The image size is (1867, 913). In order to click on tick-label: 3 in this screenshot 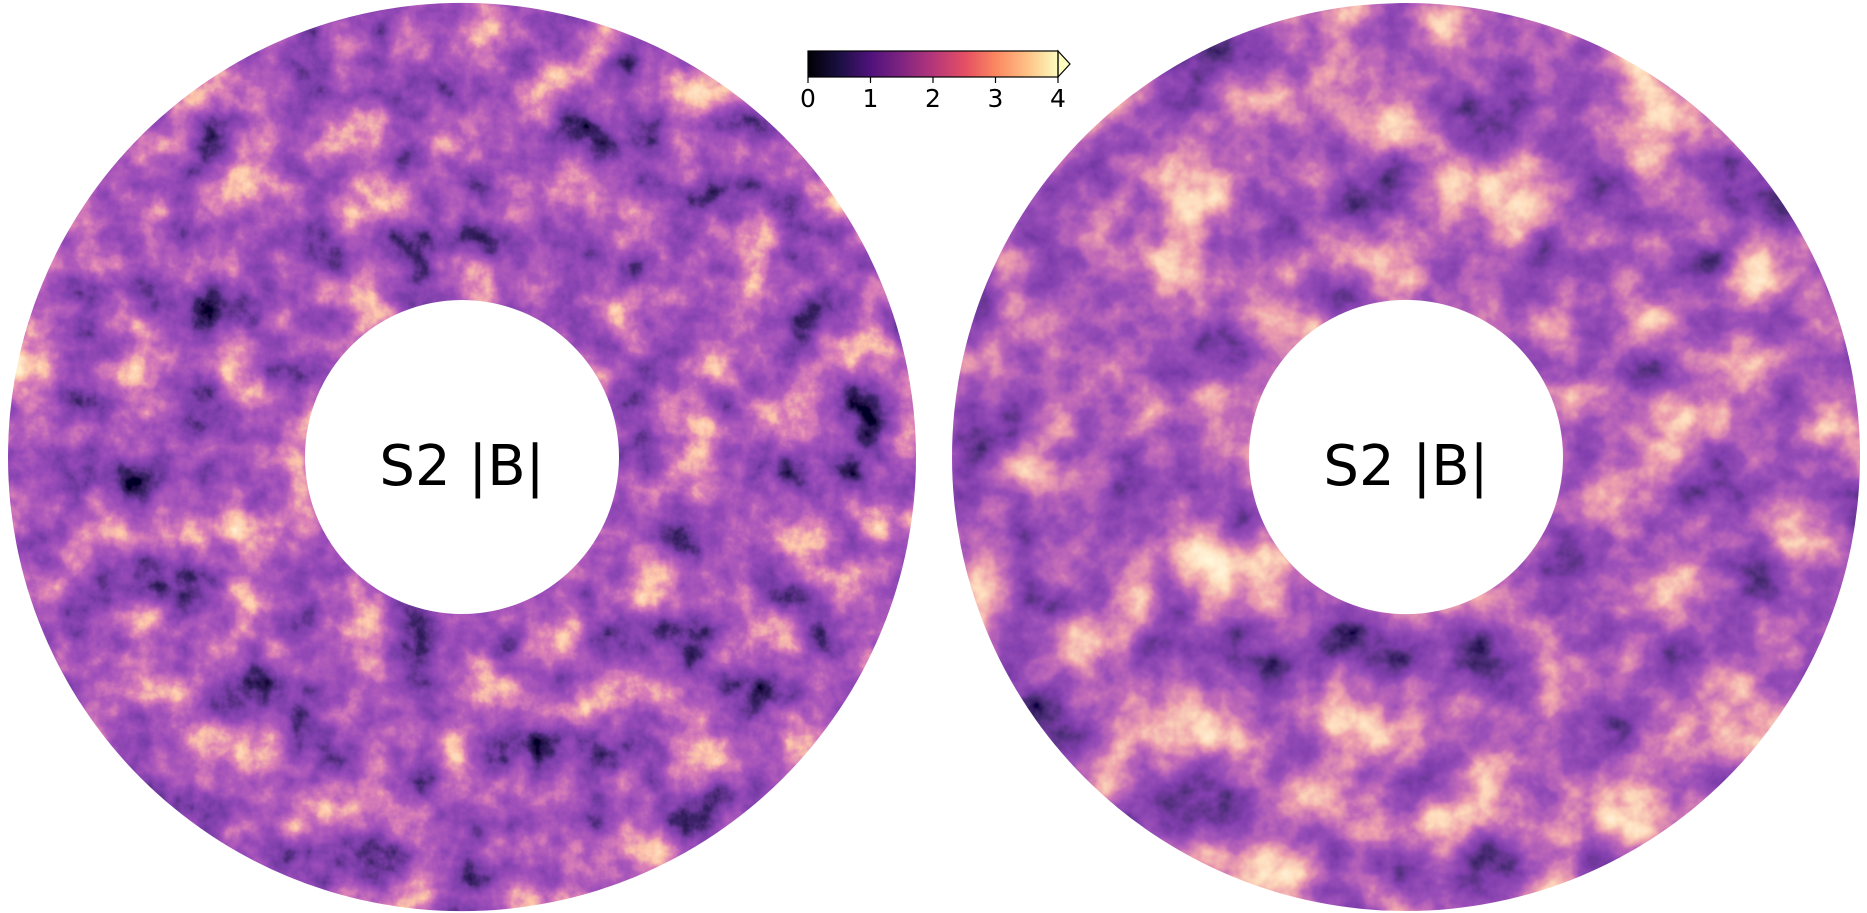, I will do `click(996, 98)`.